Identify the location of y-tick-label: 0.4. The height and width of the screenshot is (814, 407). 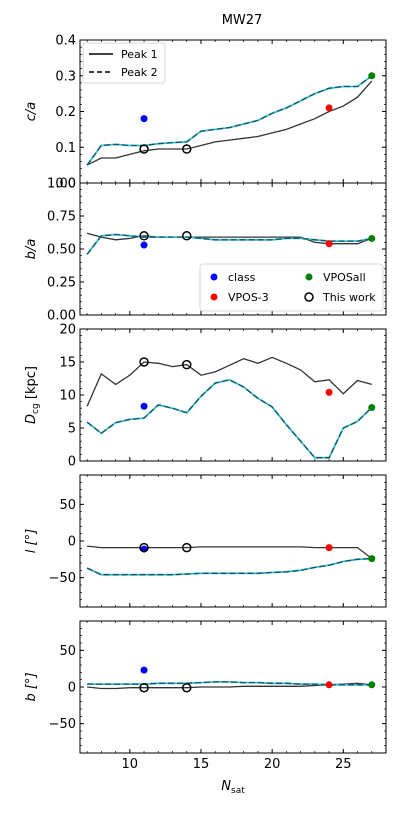
(65, 41).